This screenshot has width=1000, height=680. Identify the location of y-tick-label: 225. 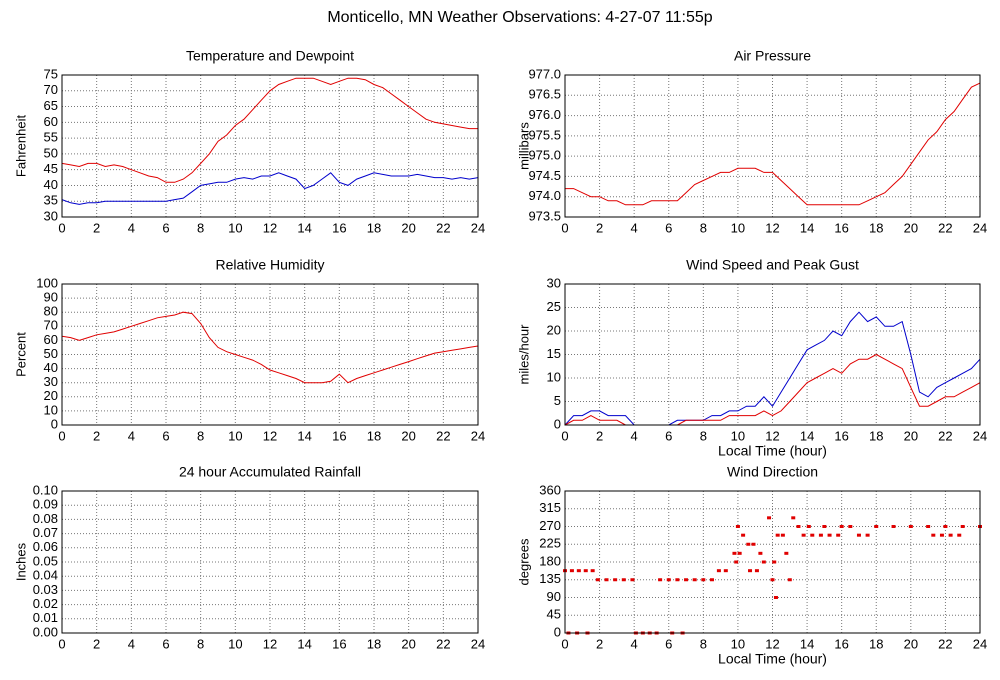
(550, 543).